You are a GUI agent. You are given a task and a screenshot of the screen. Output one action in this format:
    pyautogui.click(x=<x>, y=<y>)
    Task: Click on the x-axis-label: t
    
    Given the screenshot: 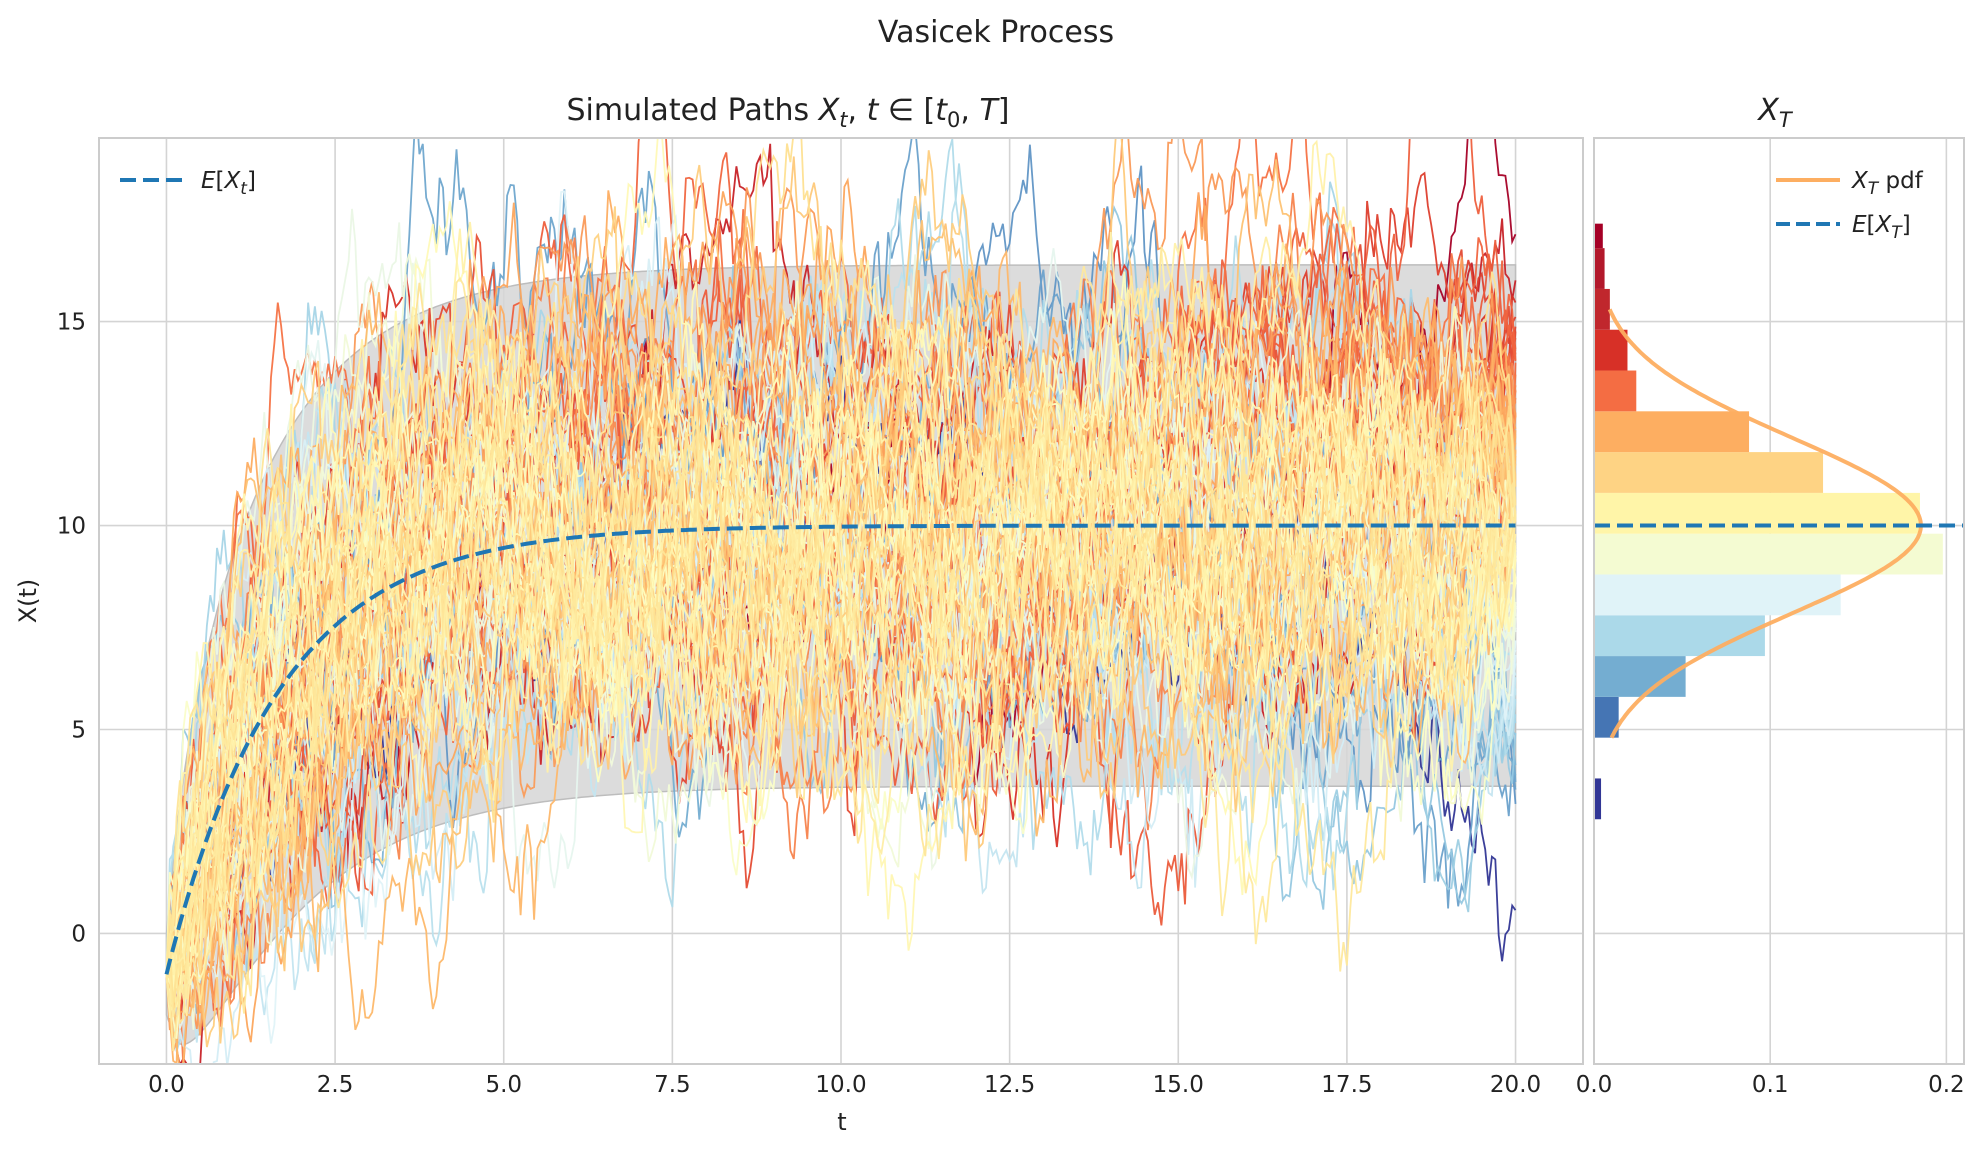 What is the action you would take?
    pyautogui.click(x=841, y=1122)
    